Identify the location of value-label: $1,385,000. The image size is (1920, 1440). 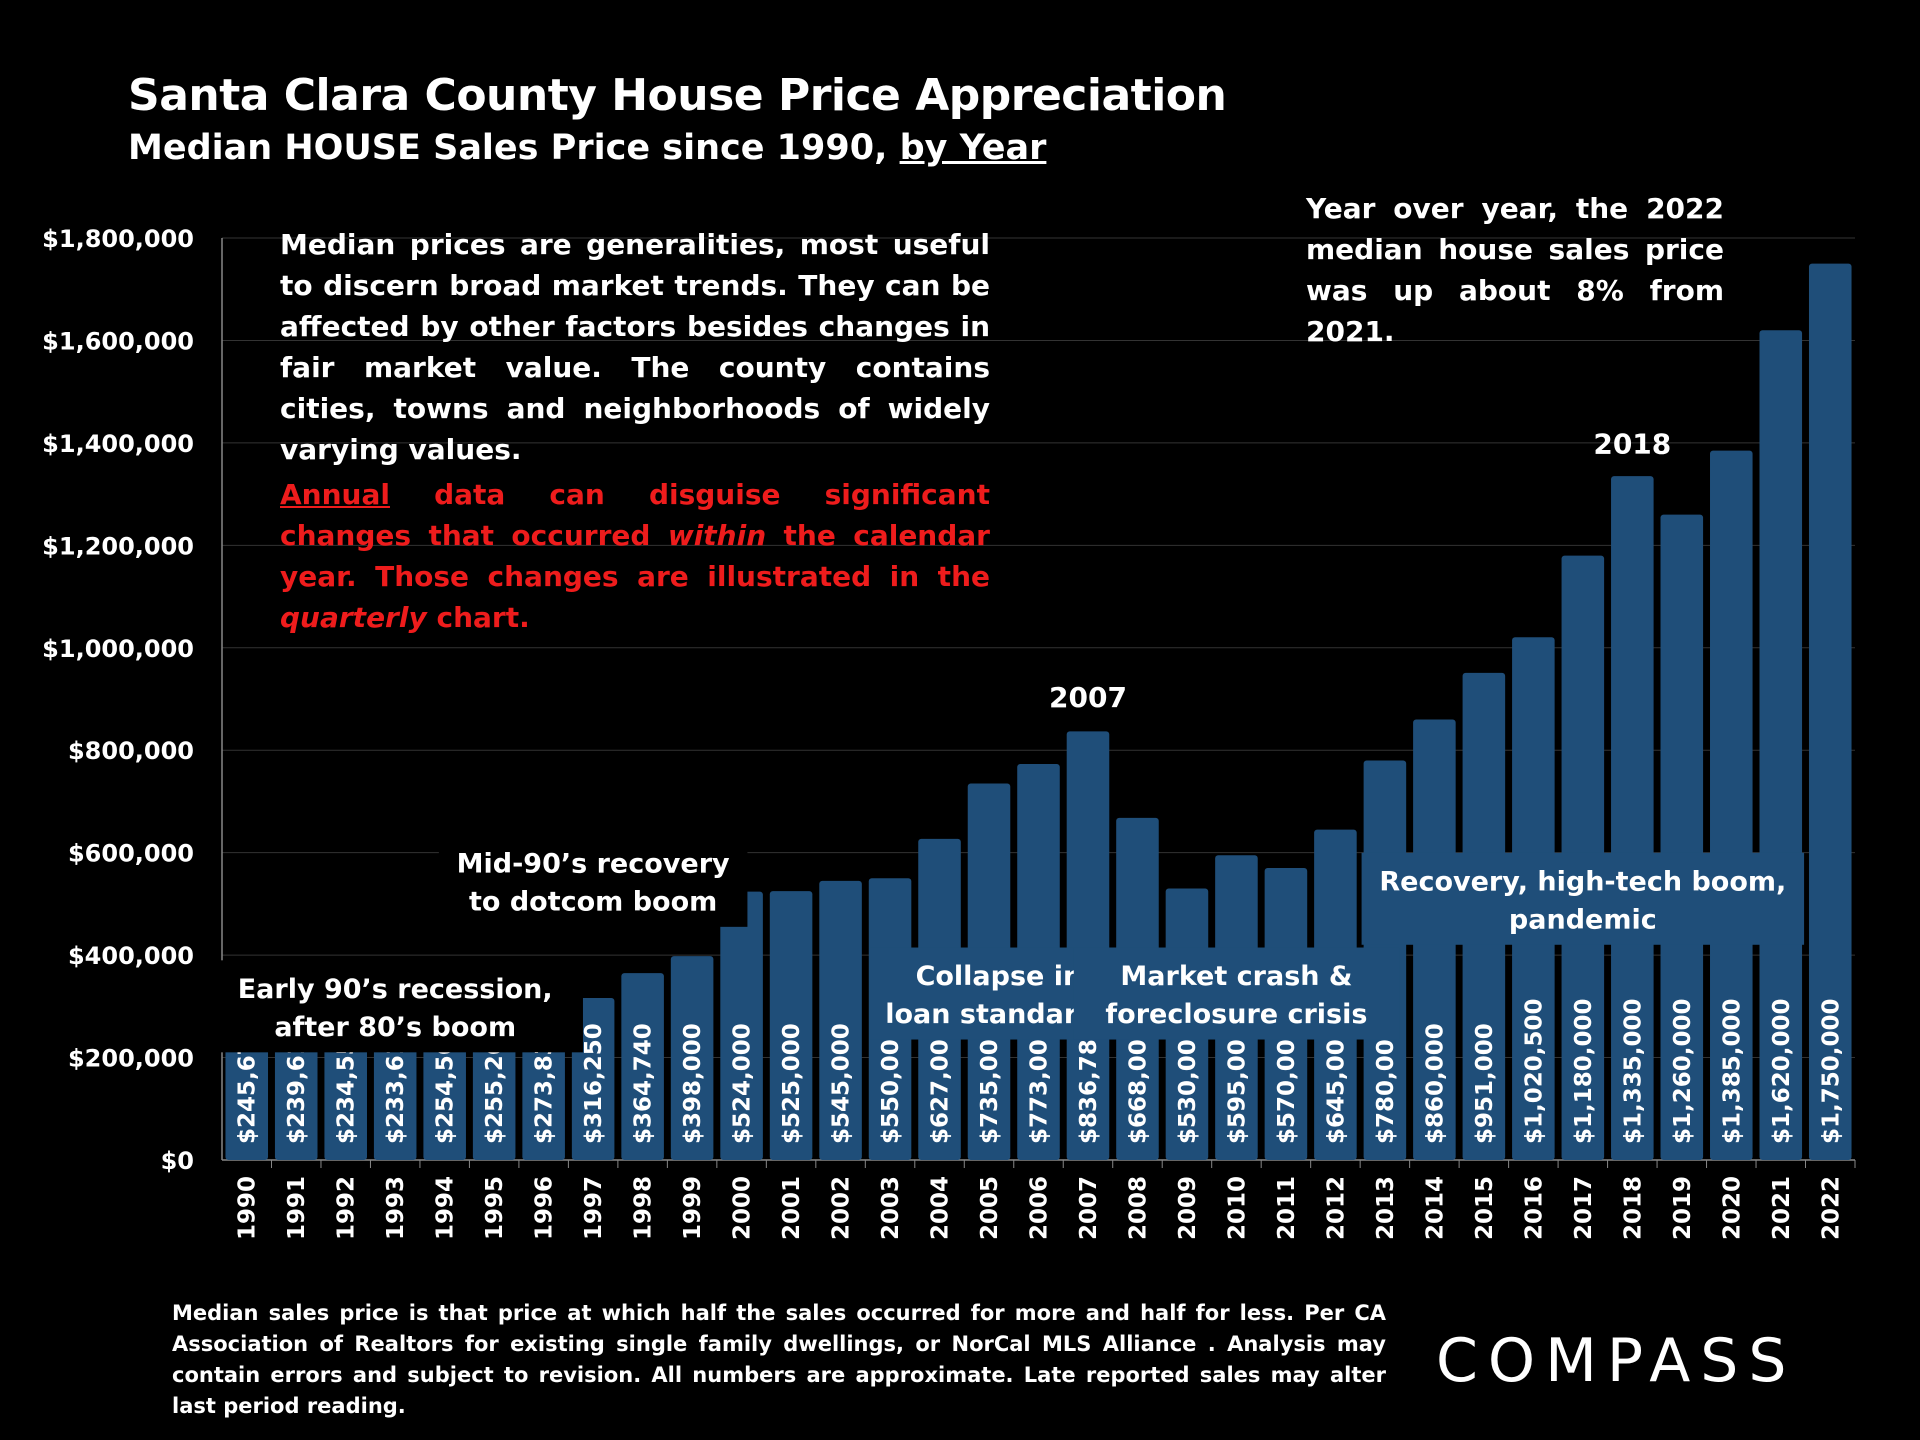
(1732, 1071).